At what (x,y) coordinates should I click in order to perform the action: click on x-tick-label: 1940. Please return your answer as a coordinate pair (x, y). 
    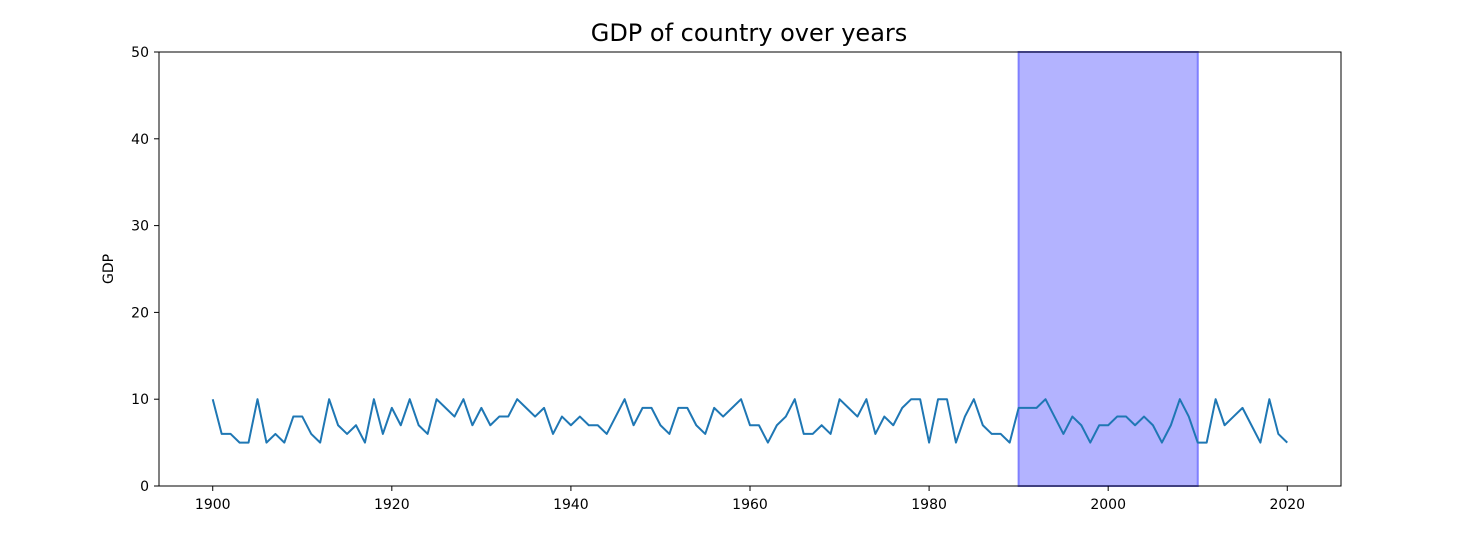
    Looking at the image, I should click on (571, 505).